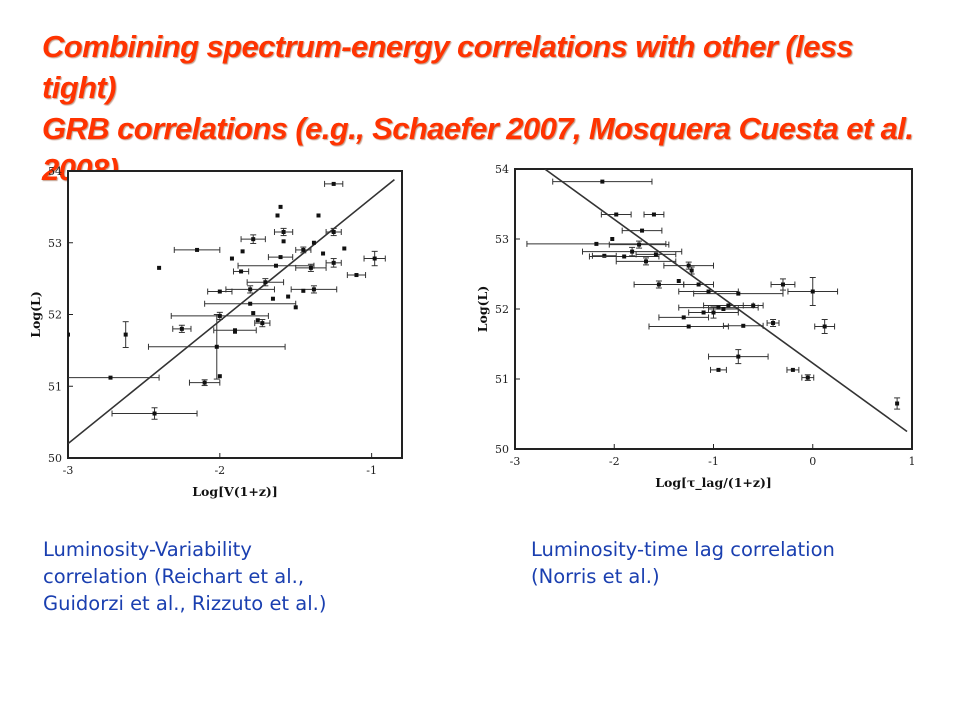  I want to click on caption-left-line-2: correlation (Reichart et al.,, so click(174, 576).